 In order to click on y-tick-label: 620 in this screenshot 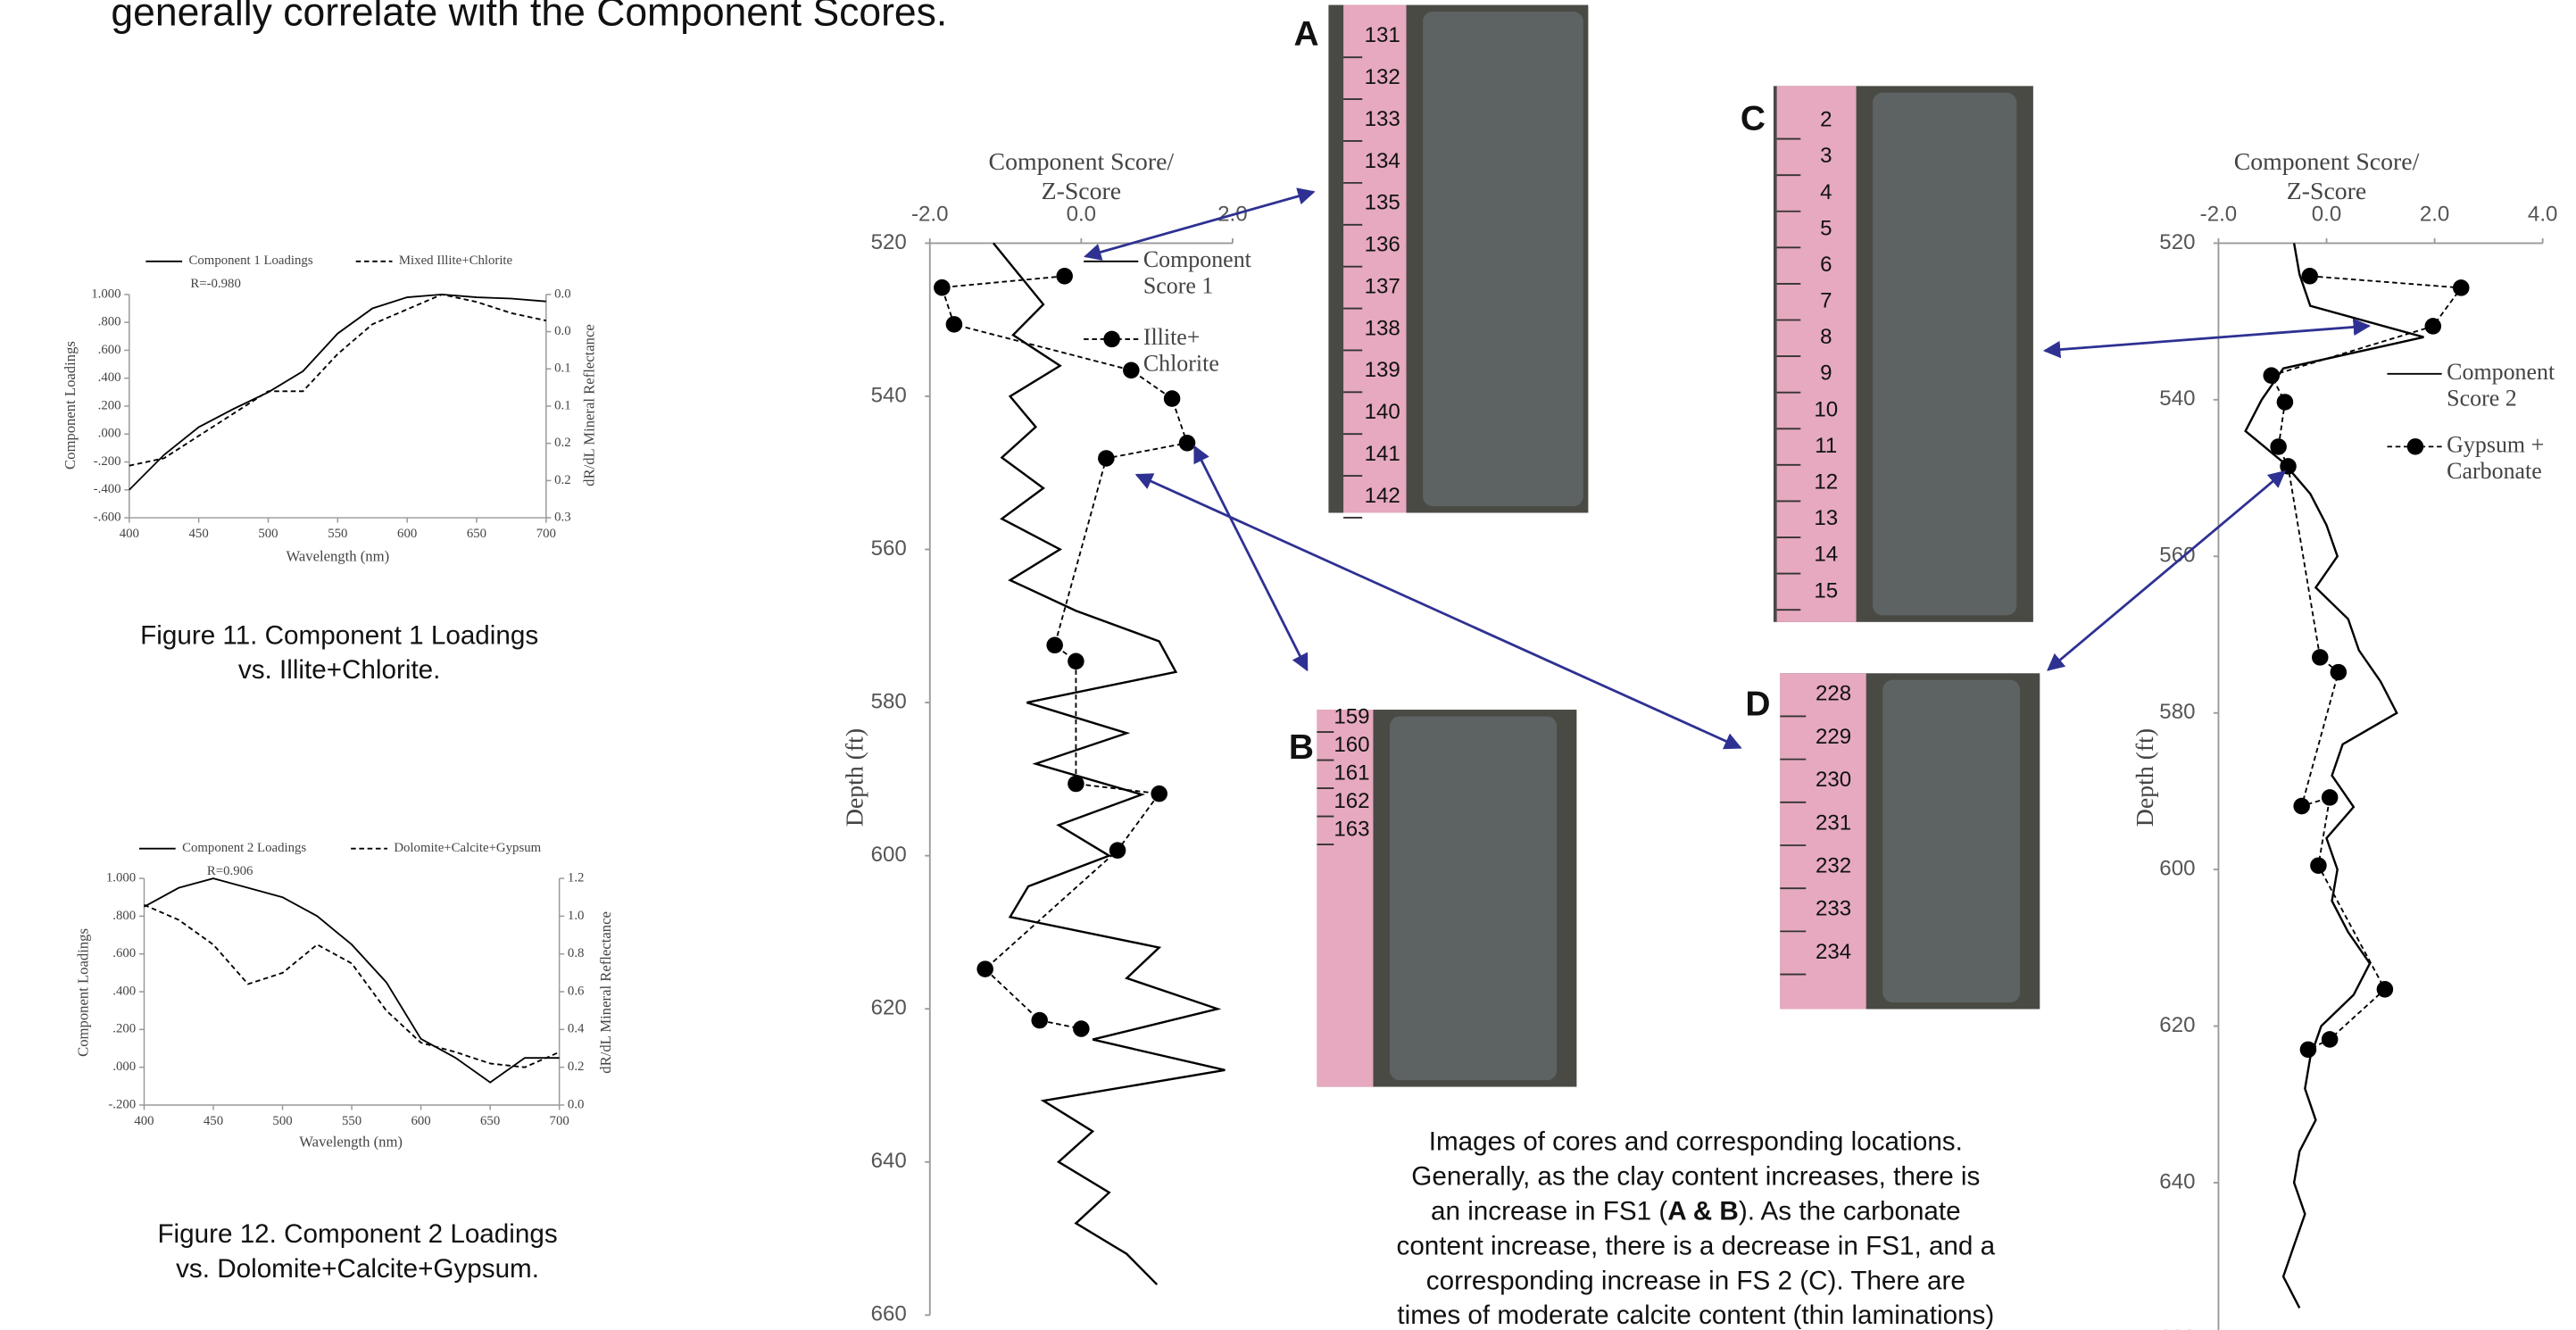, I will do `click(889, 1008)`.